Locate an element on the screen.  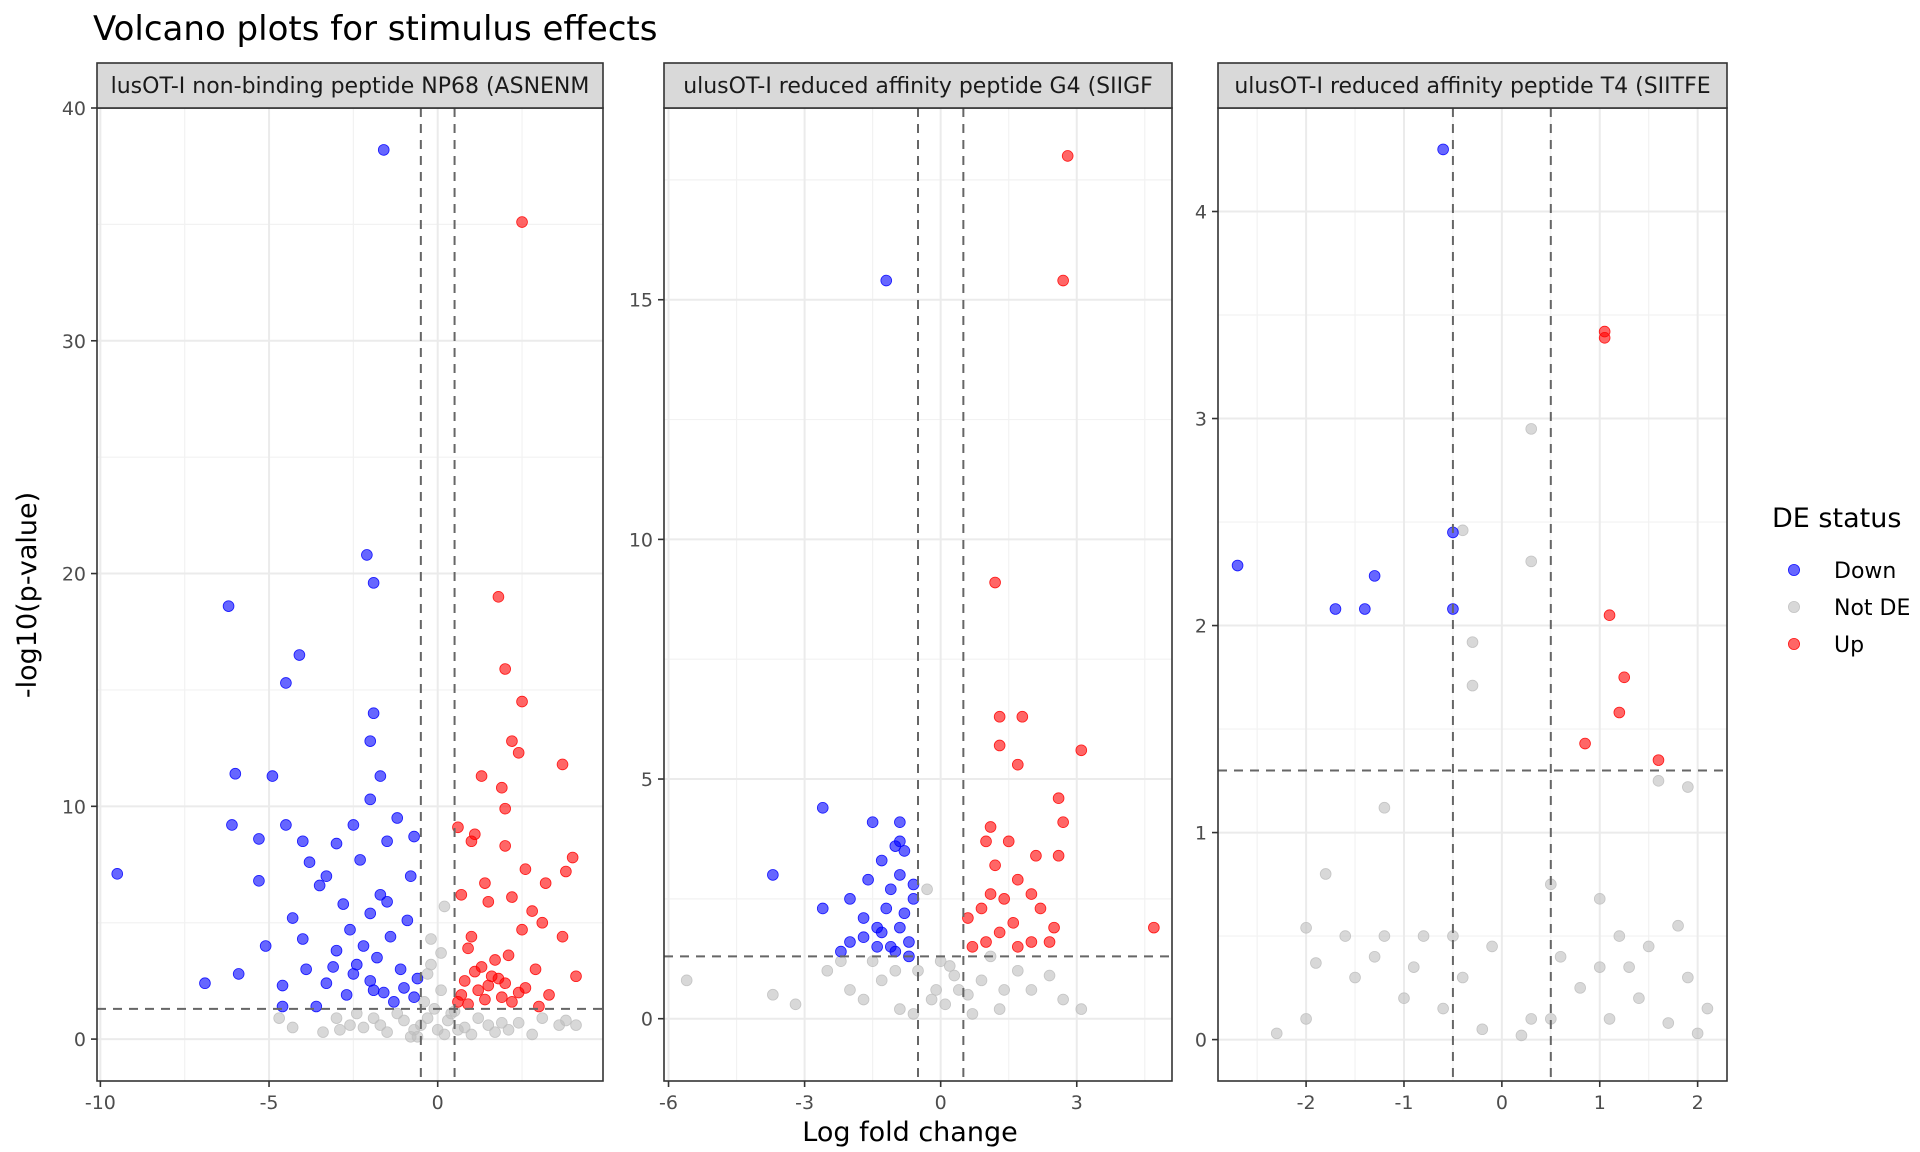
x-tick-label: 1 is located at coordinates (1600, 1103).